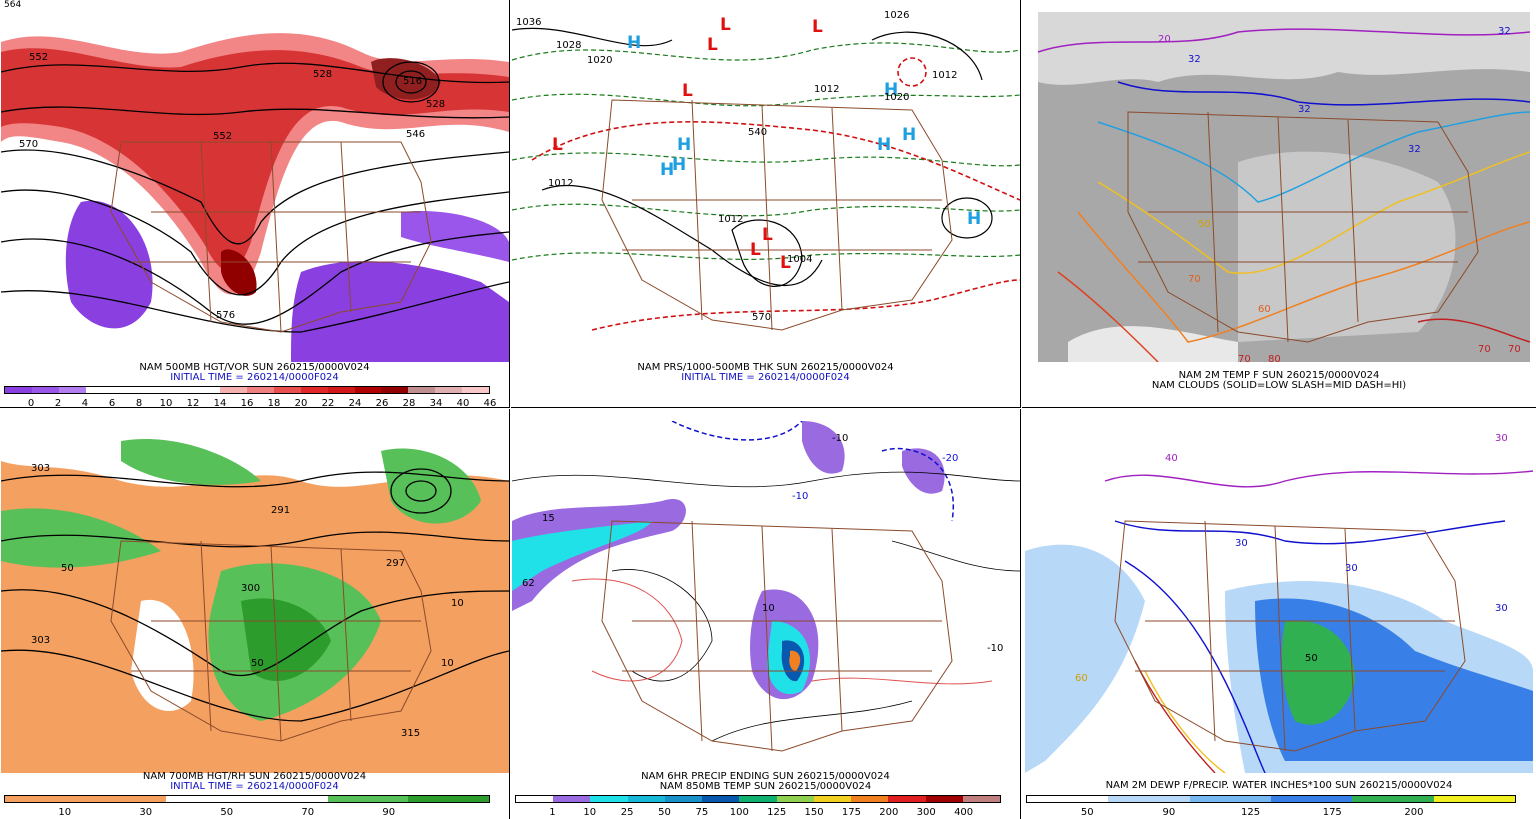 The image size is (1536, 819). Describe the element at coordinates (435, 104) in the screenshot. I see `contour-label: 528` at that location.